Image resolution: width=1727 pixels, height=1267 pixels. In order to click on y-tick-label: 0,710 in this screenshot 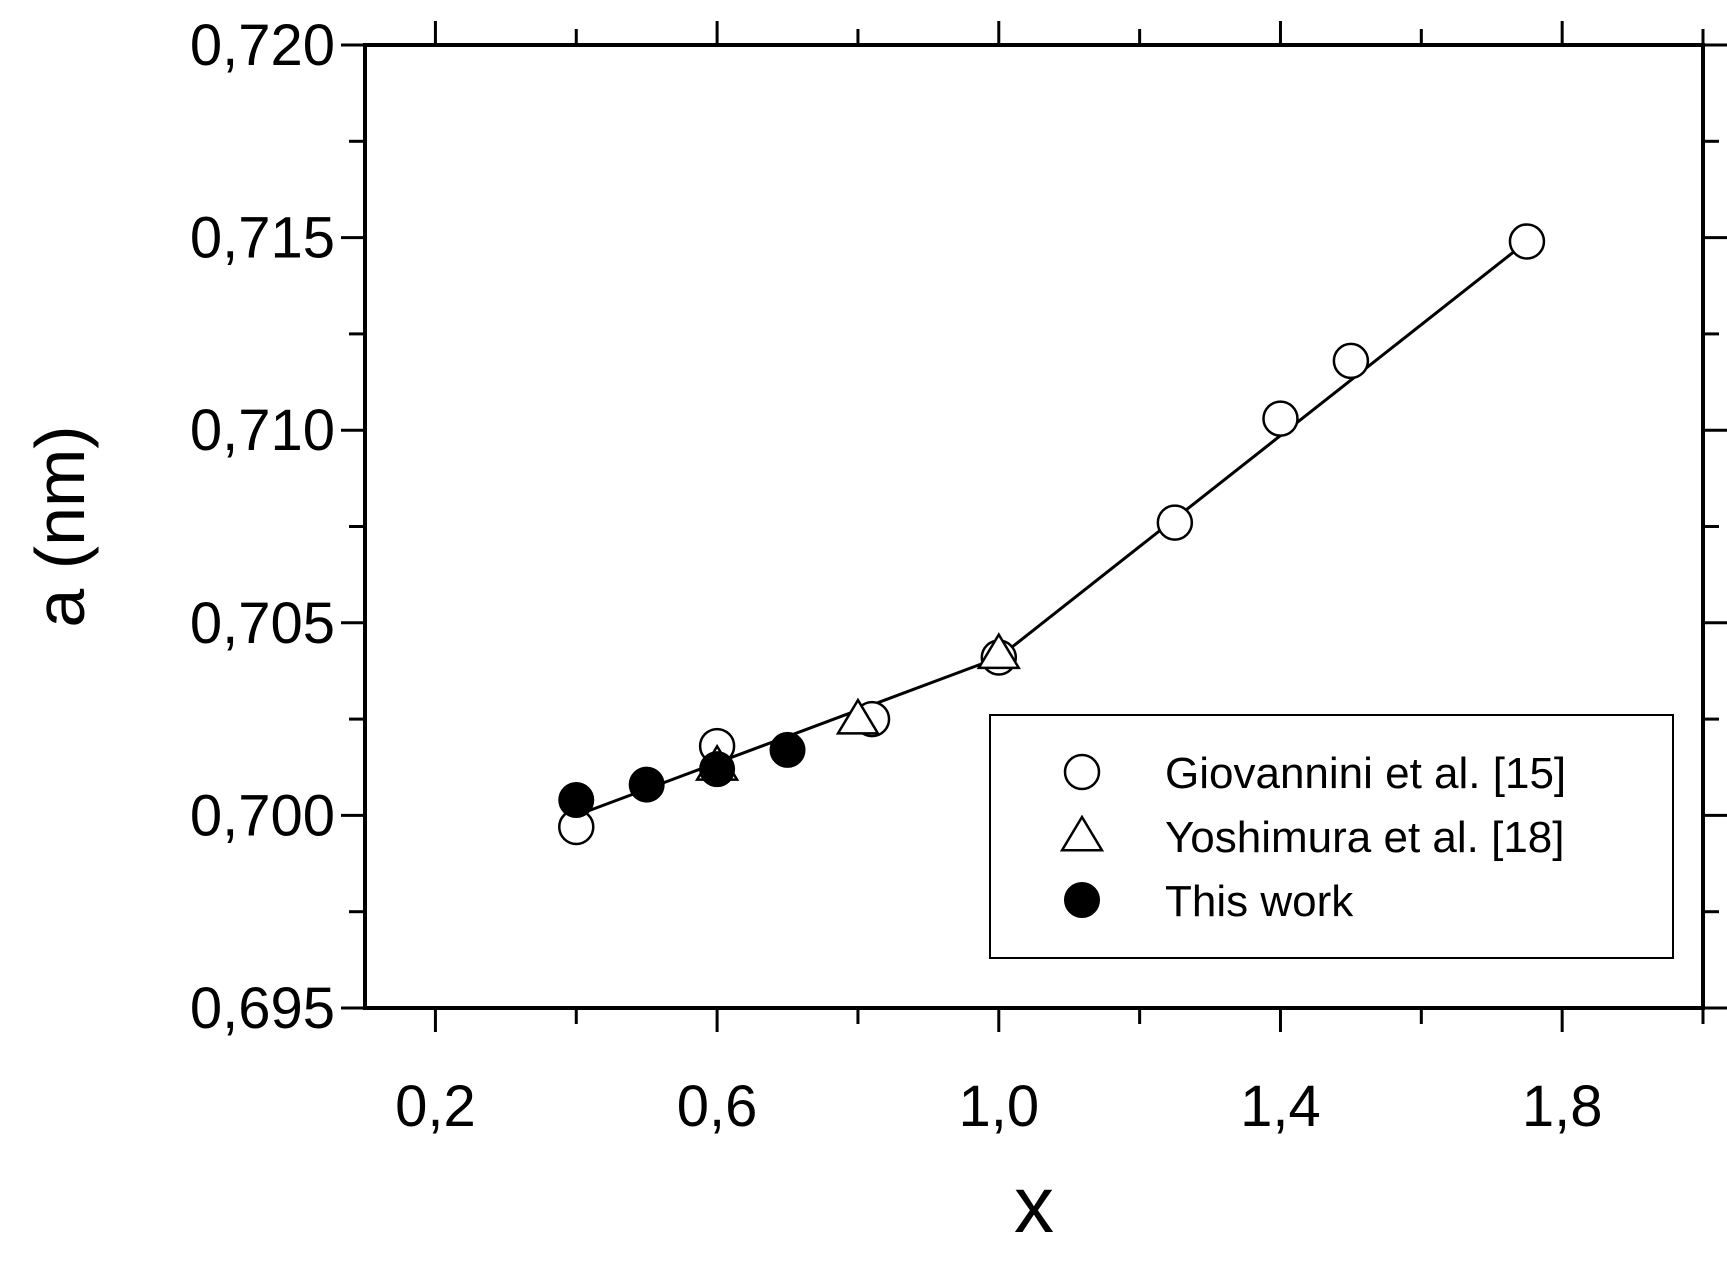, I will do `click(262, 430)`.